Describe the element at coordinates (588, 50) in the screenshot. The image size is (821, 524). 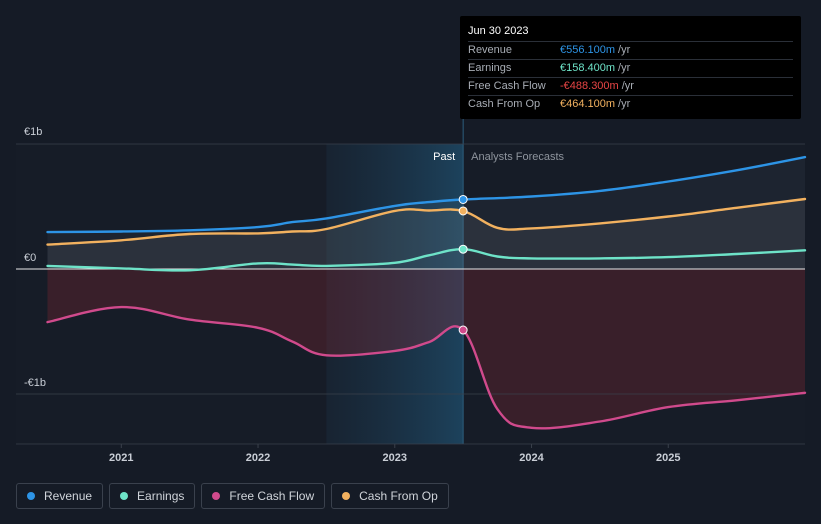
I see `tooltip-value: €556.100m` at that location.